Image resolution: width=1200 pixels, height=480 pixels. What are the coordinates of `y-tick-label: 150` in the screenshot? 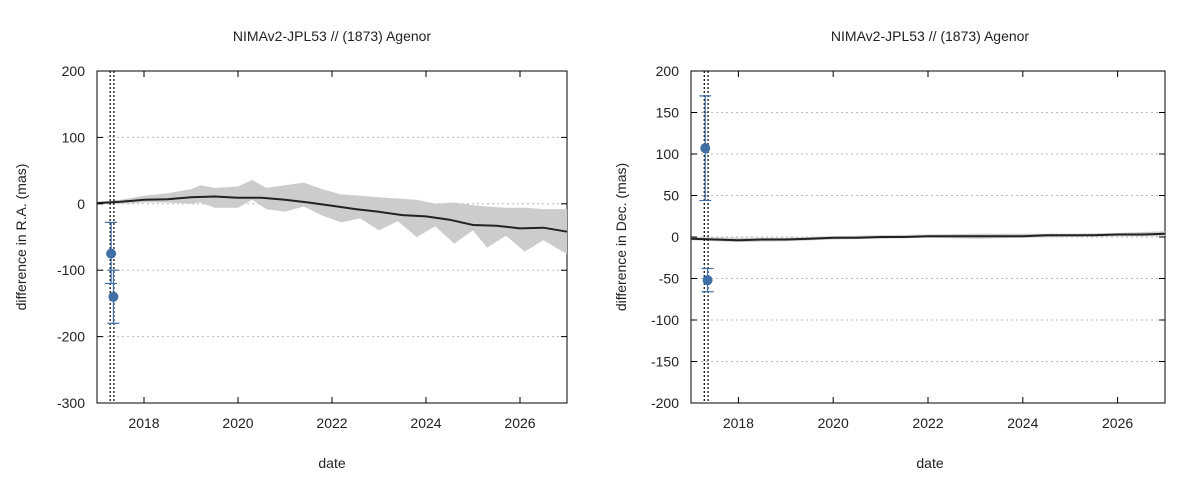 It's located at (668, 113).